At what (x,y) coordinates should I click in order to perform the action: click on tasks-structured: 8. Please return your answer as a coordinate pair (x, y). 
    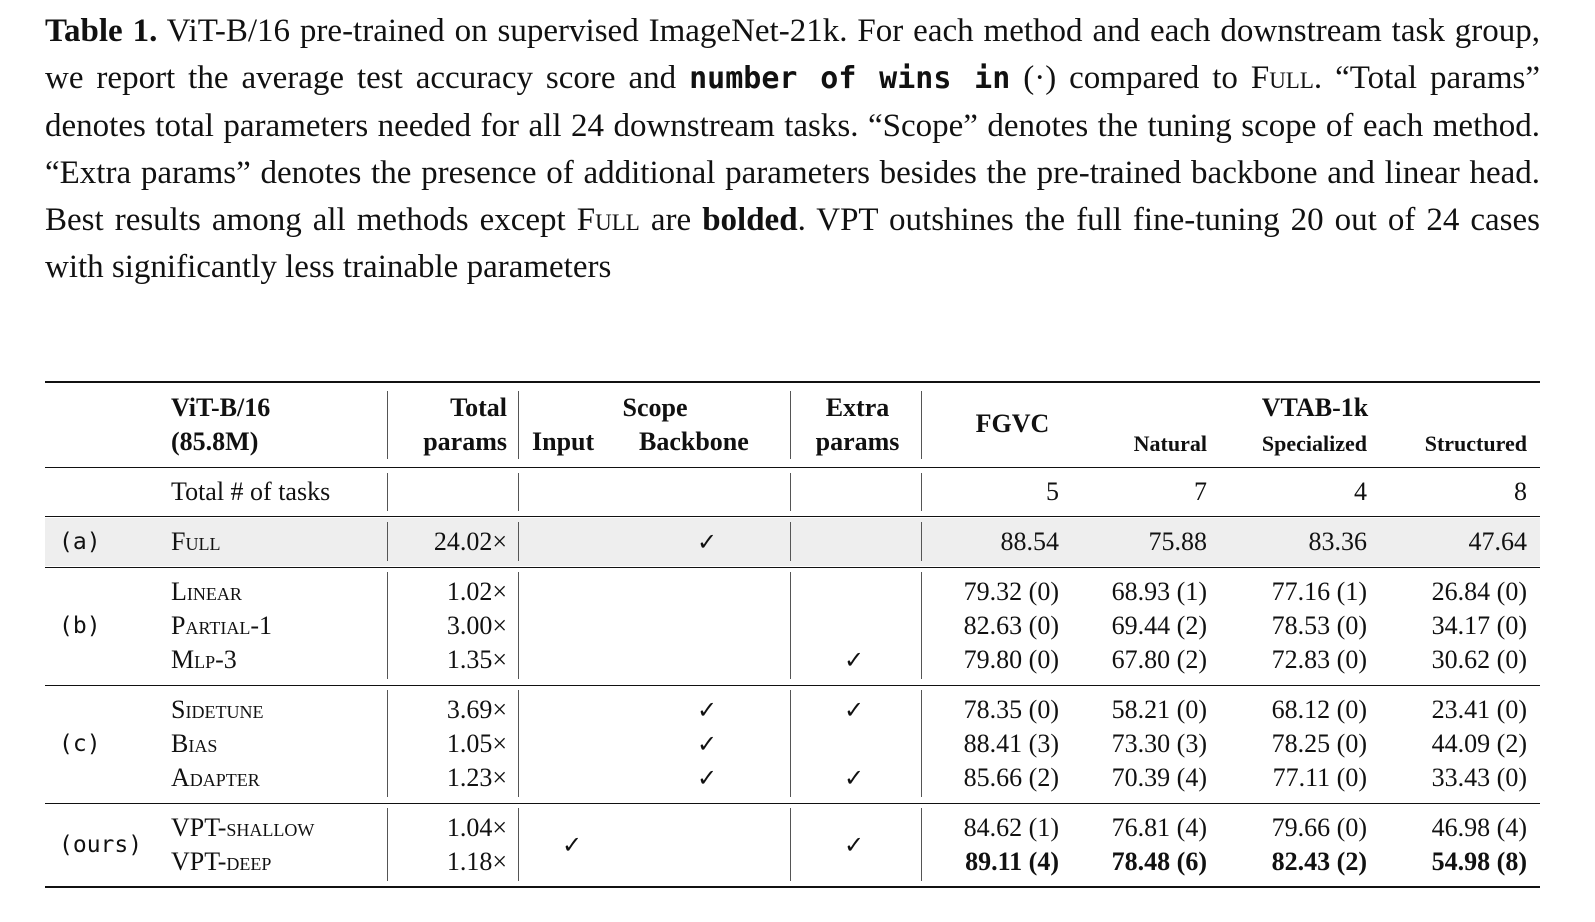
    Looking at the image, I should click on (1520, 491).